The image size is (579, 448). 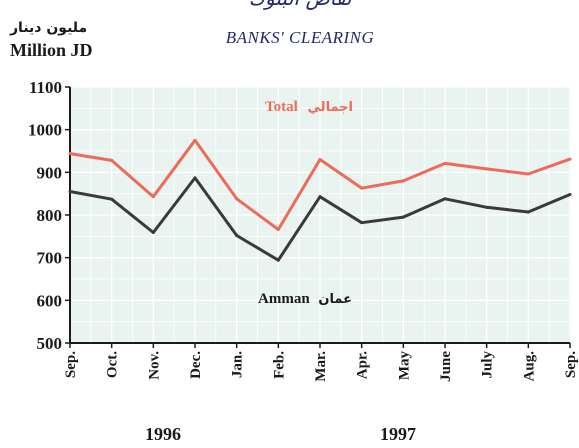 What do you see at coordinates (330, 107) in the screenshot?
I see `series-label-total-arabic: اجمالي` at bounding box center [330, 107].